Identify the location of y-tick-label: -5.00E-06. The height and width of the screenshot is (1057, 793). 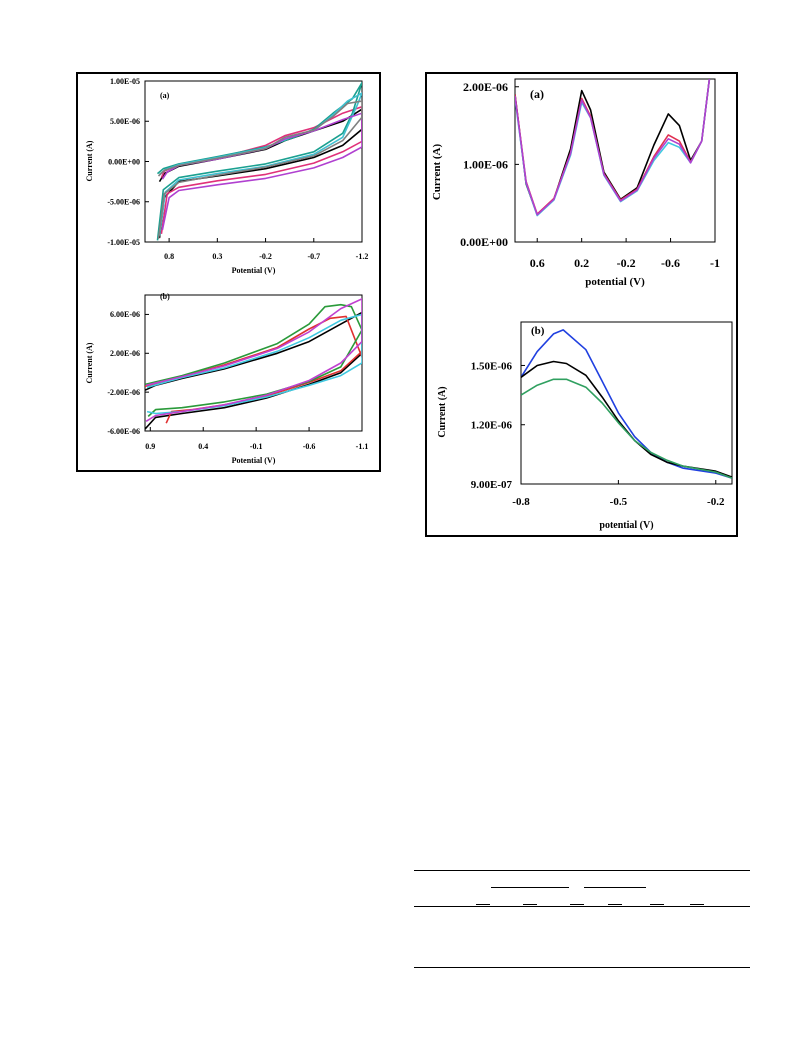
(123, 202).